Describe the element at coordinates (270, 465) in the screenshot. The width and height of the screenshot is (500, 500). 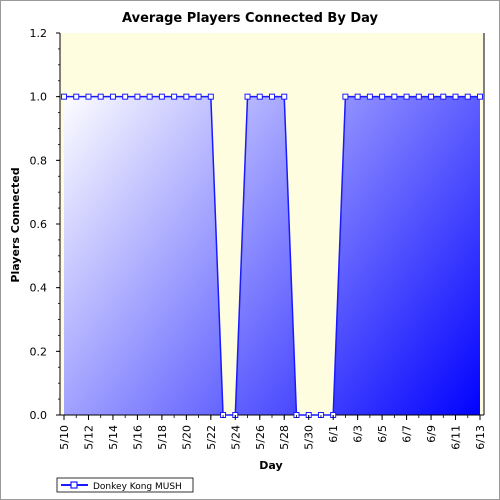
I see `x-axis-title: Day` at that location.